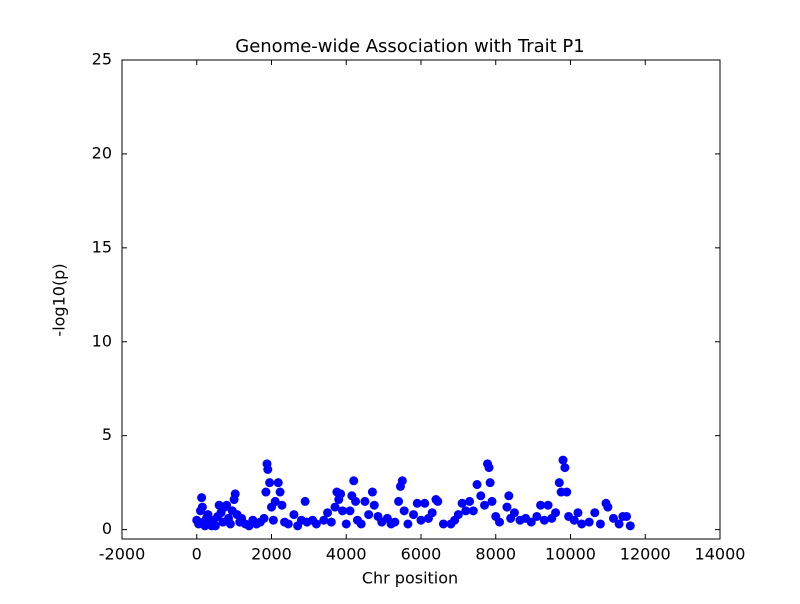  I want to click on y-tick-label: 15, so click(102, 246).